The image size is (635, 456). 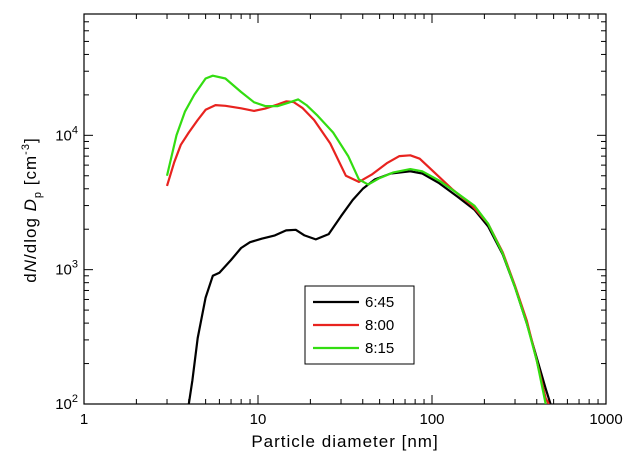 I want to click on y-axis-label: dN/dlog Dp [cm-3], so click(x=32, y=209).